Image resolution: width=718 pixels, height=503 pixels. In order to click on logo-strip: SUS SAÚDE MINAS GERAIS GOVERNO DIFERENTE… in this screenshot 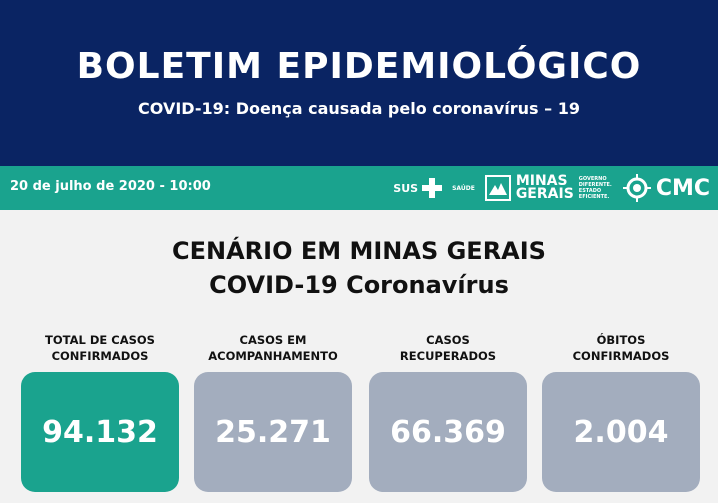, I will do `click(551, 188)`.